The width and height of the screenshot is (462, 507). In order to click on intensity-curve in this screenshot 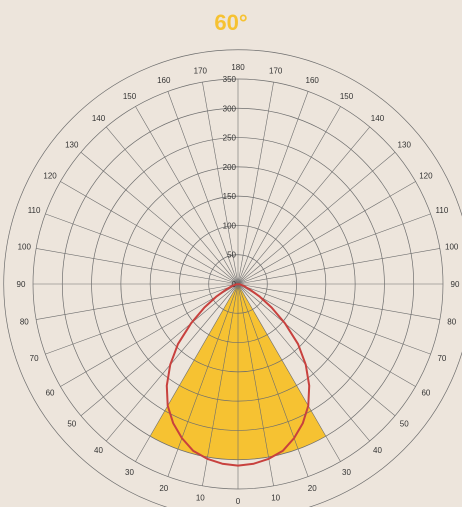, I will do `click(238, 375)`.